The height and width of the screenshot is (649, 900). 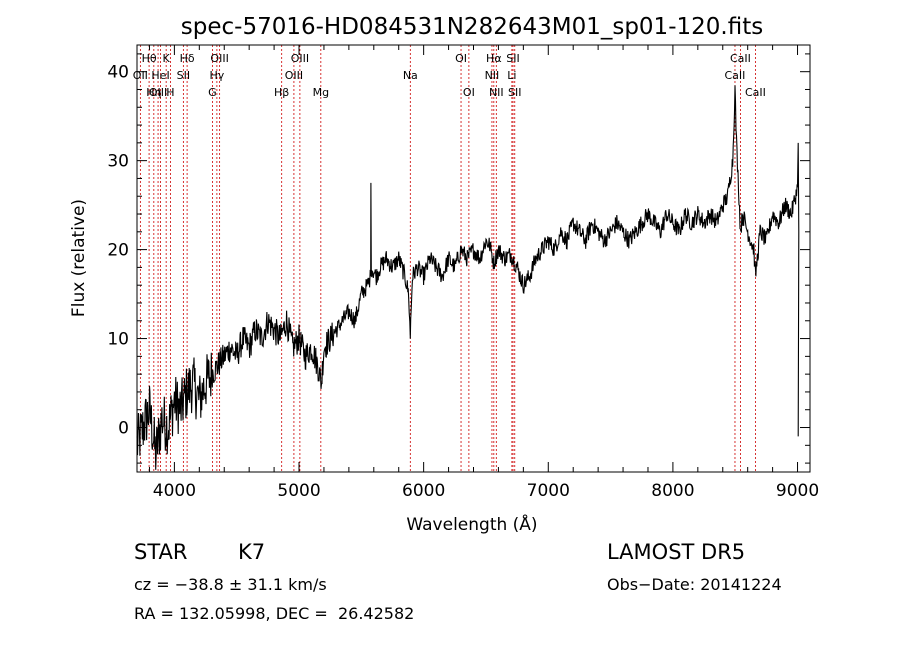 What do you see at coordinates (118, 251) in the screenshot?
I see `y-tick-label-2: 20` at bounding box center [118, 251].